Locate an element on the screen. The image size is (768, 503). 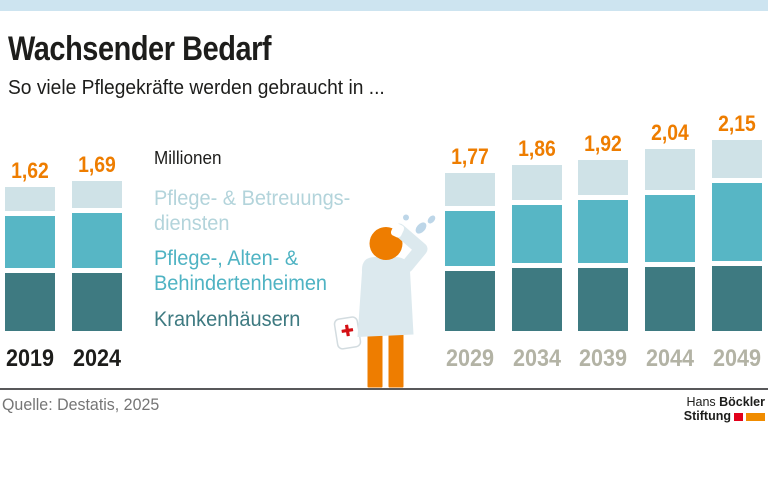
sweat-drops-icon is located at coordinates (419, 224).